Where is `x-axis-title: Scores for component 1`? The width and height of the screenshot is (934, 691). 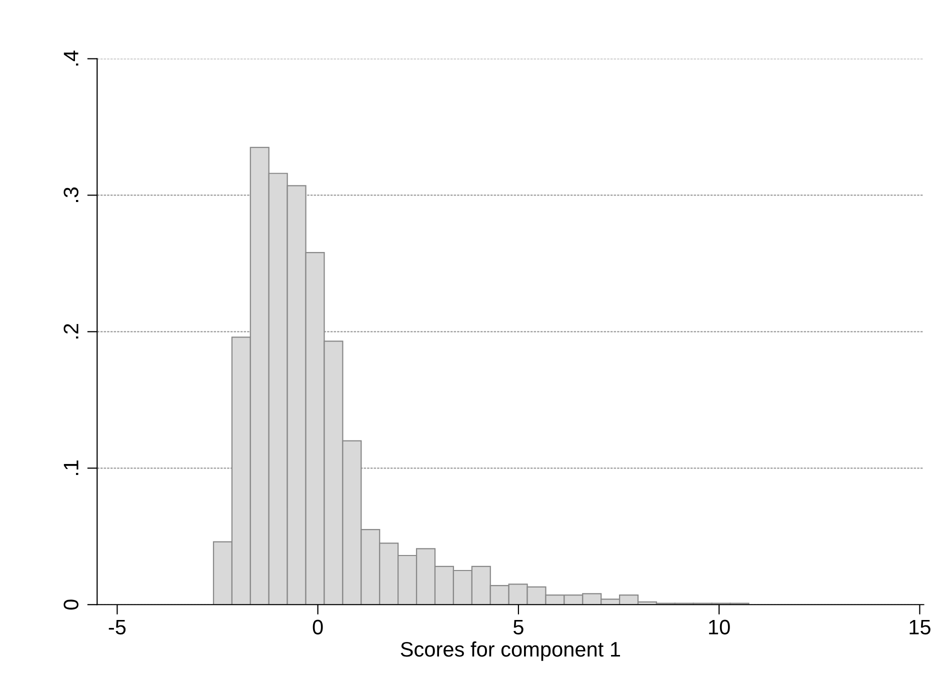 x-axis-title: Scores for component 1 is located at coordinates (510, 651).